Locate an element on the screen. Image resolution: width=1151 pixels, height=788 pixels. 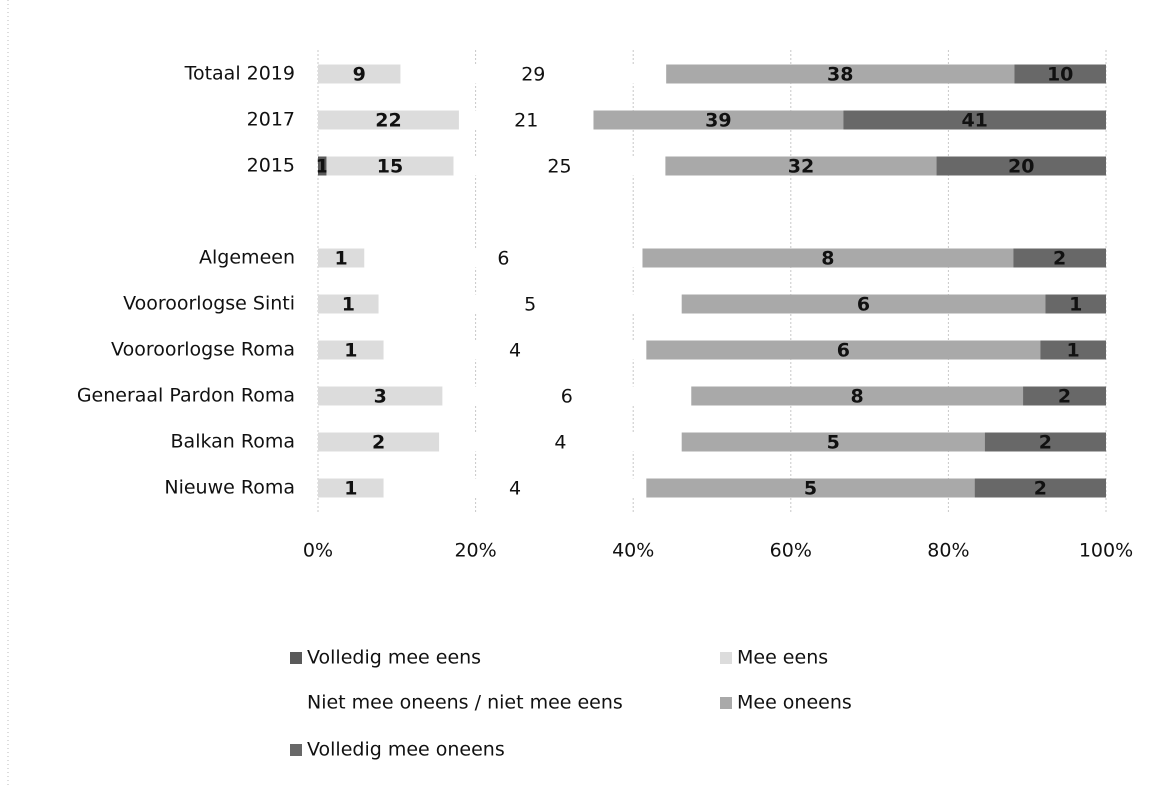
data-label: 15 is located at coordinates (390, 167).